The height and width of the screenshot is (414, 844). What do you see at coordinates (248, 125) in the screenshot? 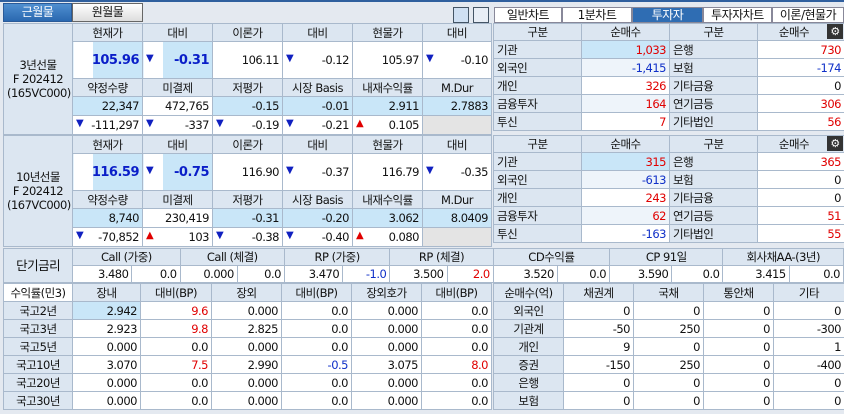
I see `table-row: ▼ -111,297 ▼ -337 ▼ -0.19 ▼ -0.21 ▲ 0.105` at bounding box center [248, 125].